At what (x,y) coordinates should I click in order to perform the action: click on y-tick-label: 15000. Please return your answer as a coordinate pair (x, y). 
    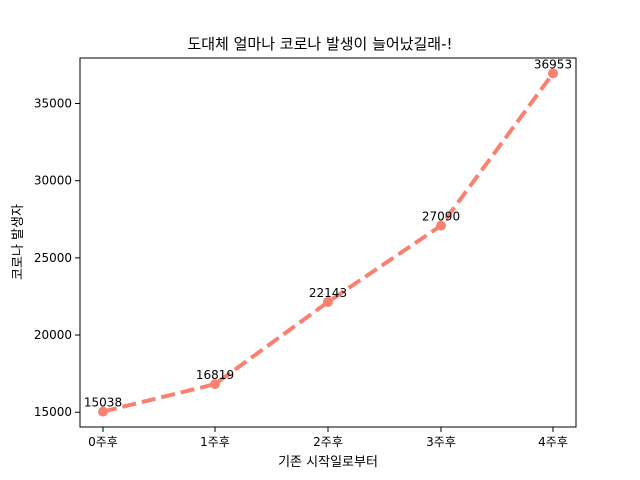
    Looking at the image, I should click on (53, 412).